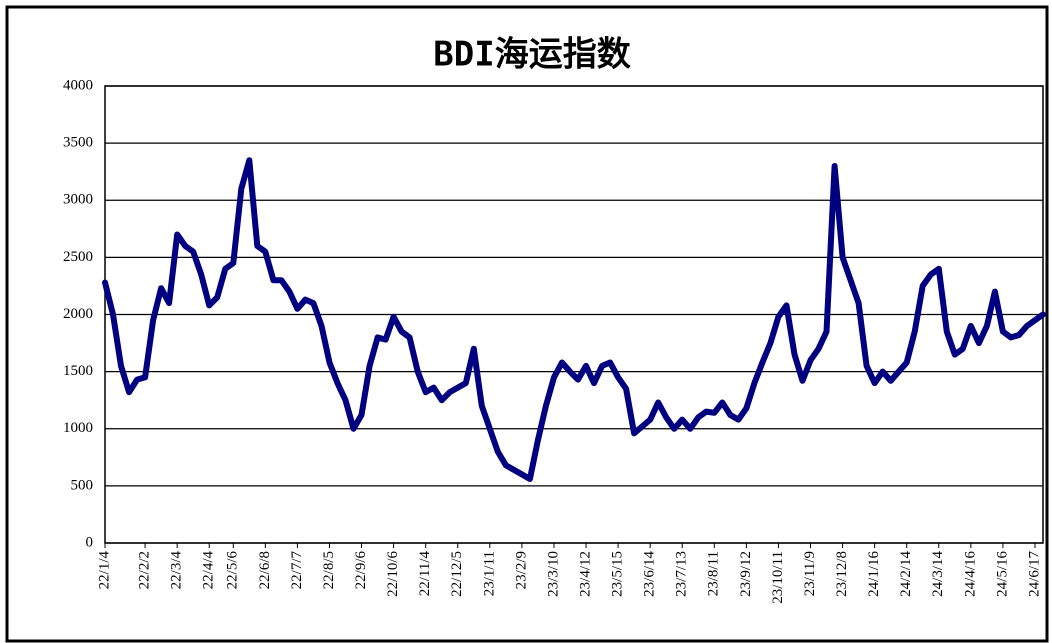 The image size is (1052, 643). What do you see at coordinates (1034, 574) in the screenshot?
I see `x-tick-label: 24/6/17` at bounding box center [1034, 574].